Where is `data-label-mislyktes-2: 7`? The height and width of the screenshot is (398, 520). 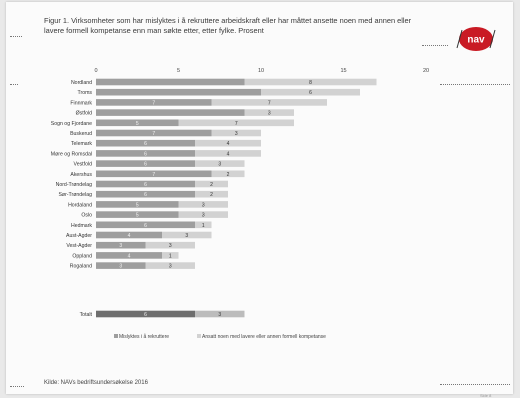 data-label-mislyktes-2: 7 is located at coordinates (153, 103).